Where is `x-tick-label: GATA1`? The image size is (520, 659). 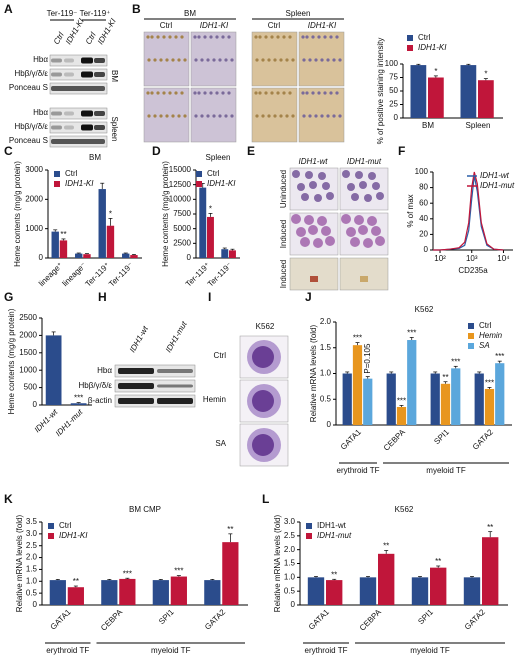 x-tick-label: GATA1 is located at coordinates (351, 439).